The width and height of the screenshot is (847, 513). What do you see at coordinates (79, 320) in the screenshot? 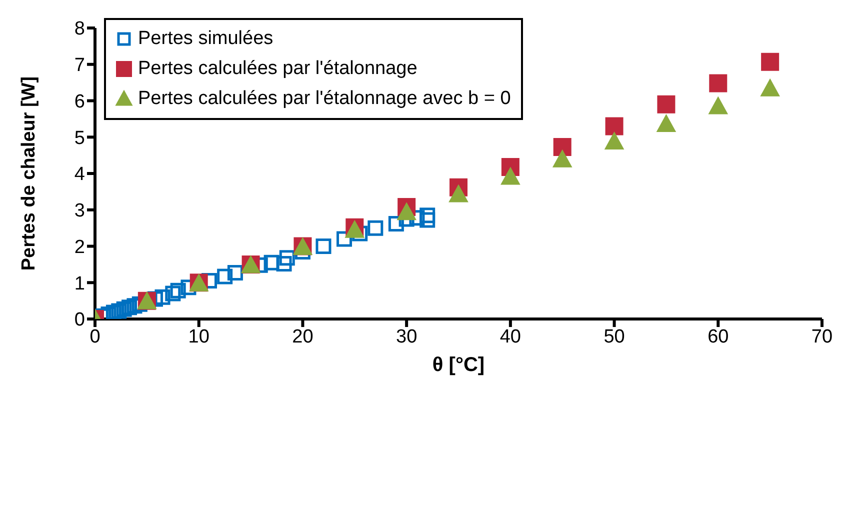
I see `y-tick-label: 0` at bounding box center [79, 320].